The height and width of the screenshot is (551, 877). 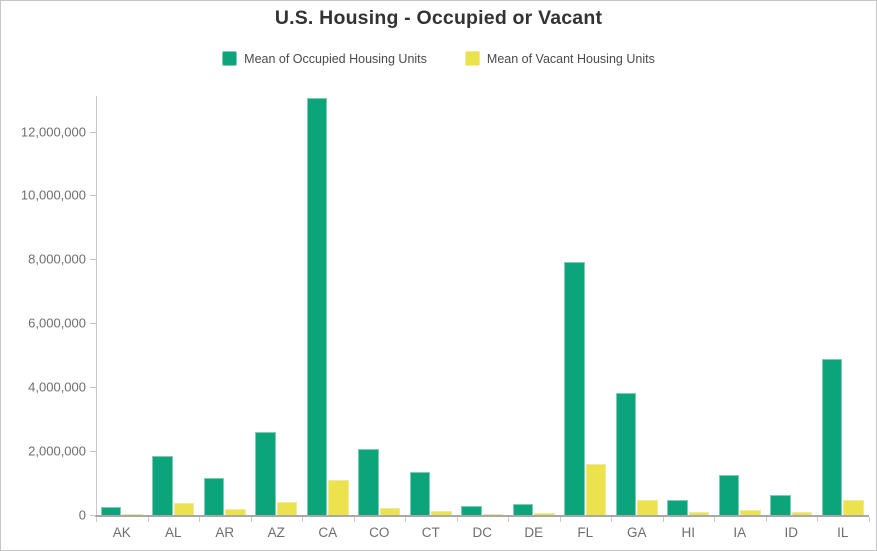 I want to click on bar-occupied-ID, so click(x=780, y=505).